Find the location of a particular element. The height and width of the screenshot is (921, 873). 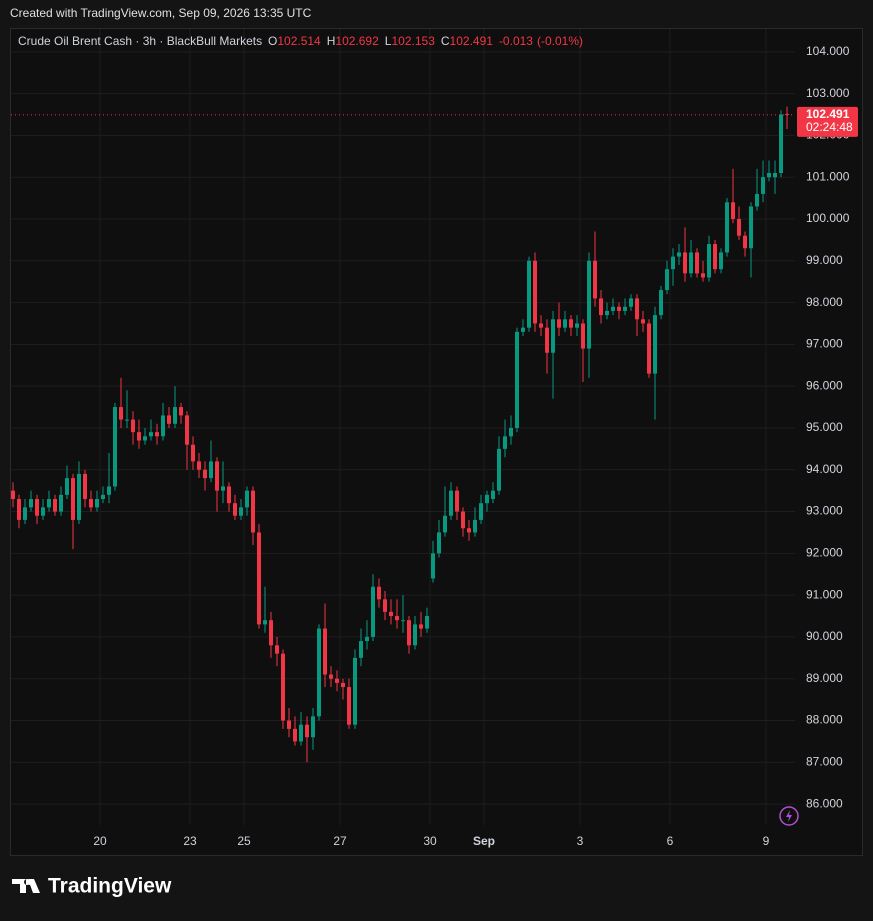

y-tick-label: 91.000 is located at coordinates (824, 594).